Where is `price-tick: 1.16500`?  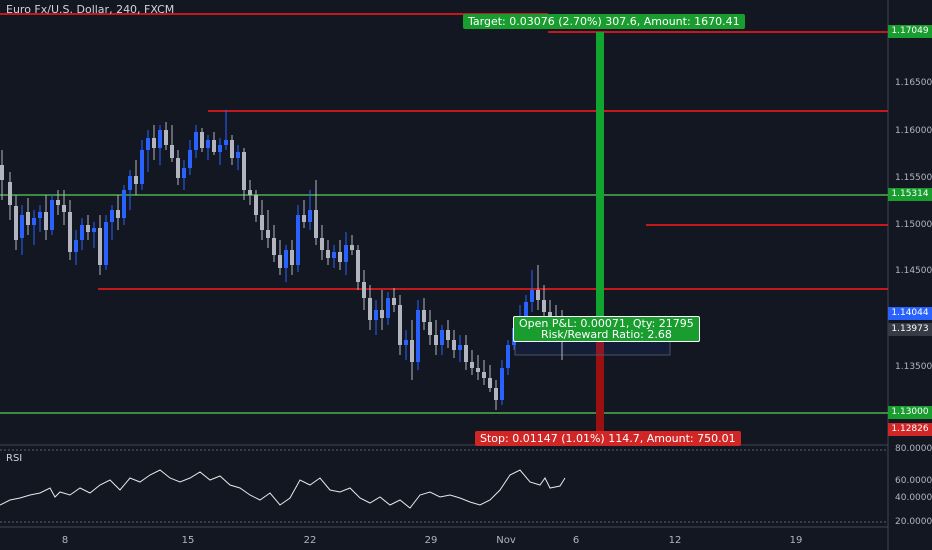 price-tick: 1.16500 is located at coordinates (913, 83).